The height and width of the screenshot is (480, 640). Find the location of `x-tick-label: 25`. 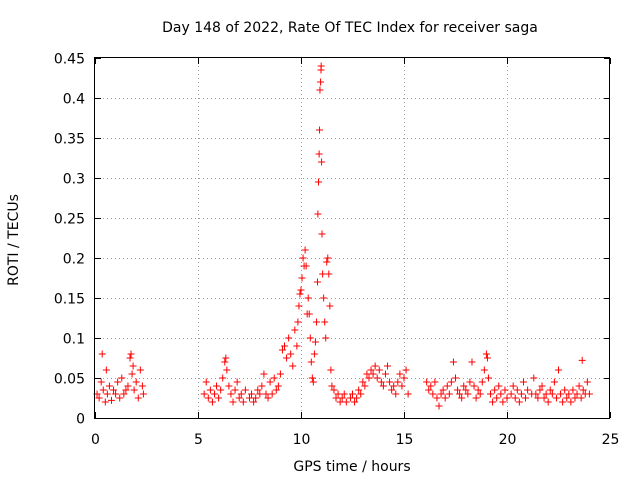

x-tick-label: 25 is located at coordinates (611, 440).